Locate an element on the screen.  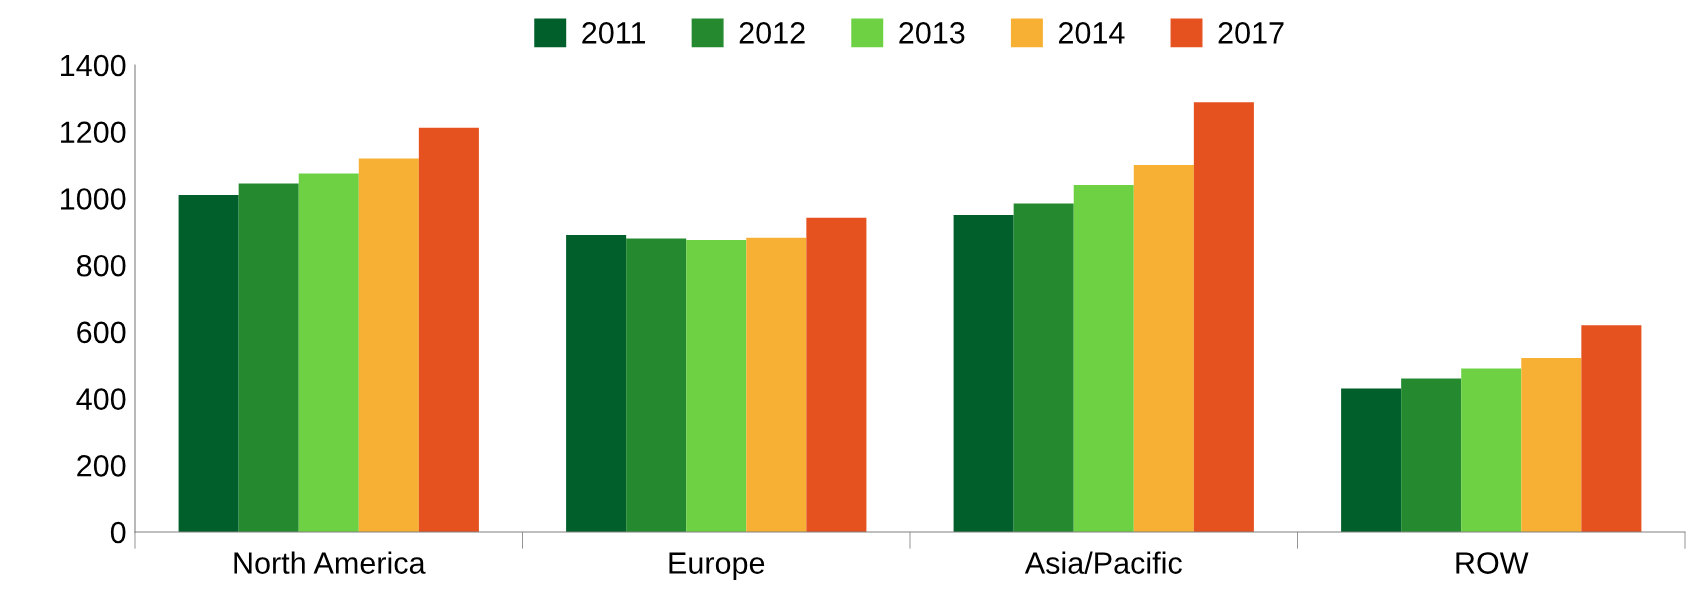
y-tick-label: 1200 is located at coordinates (93, 132).